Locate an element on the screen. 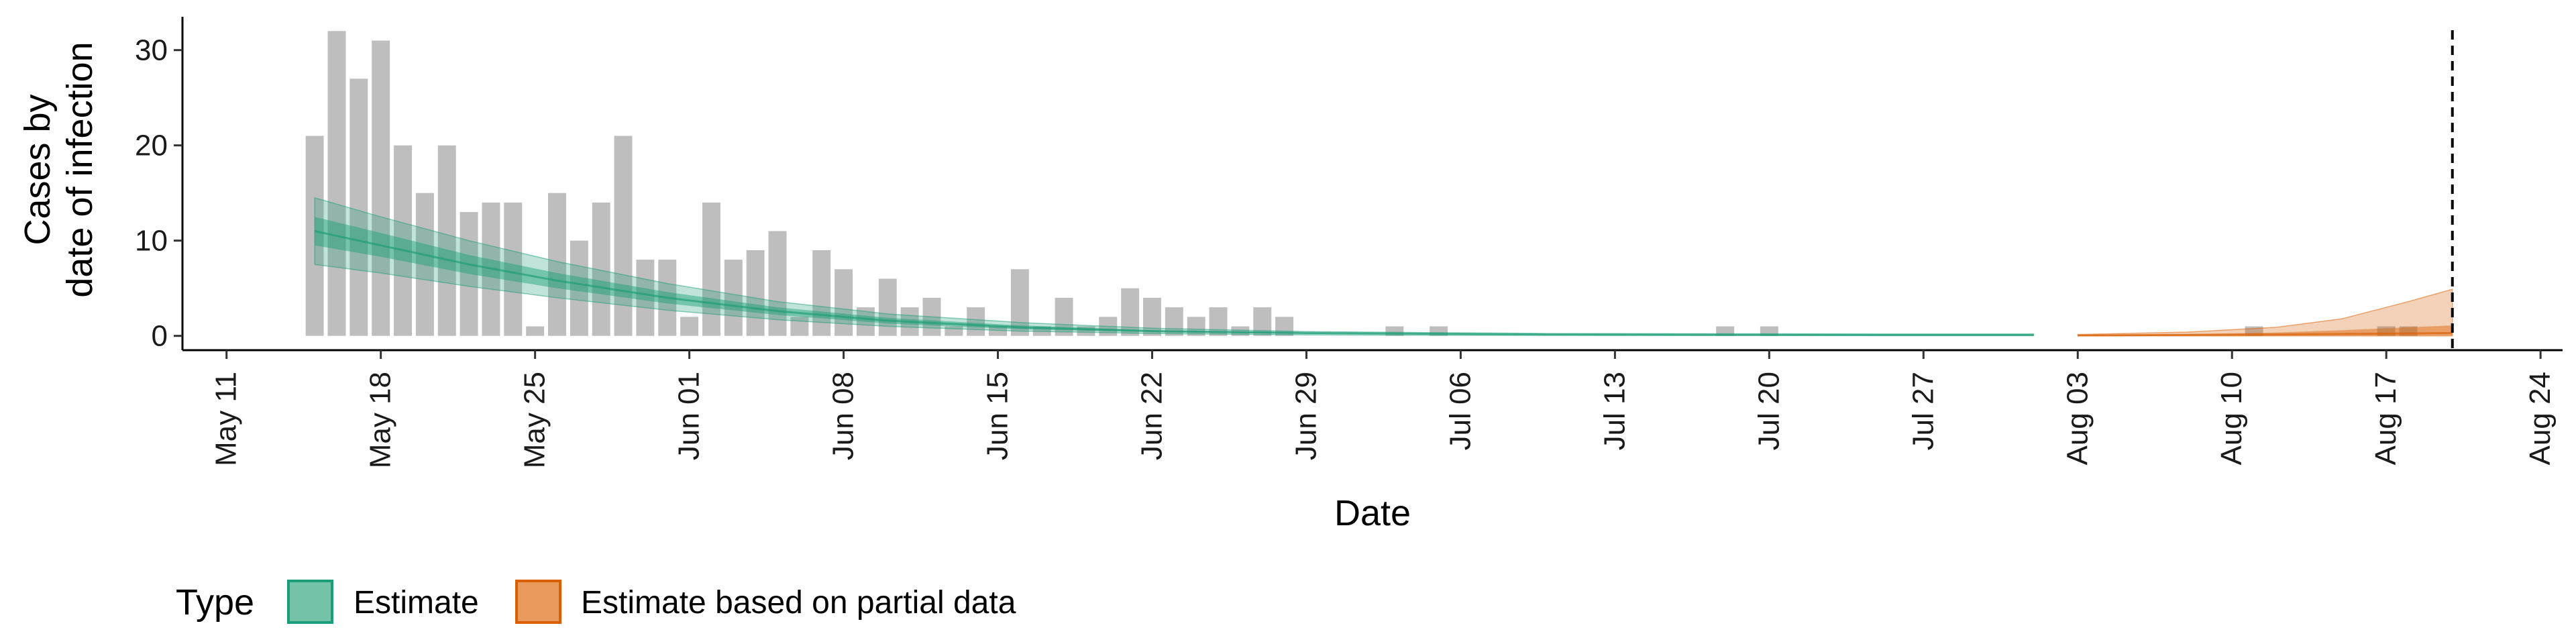 The image size is (2576, 644). x-tick-label: Aug 03 is located at coordinates (2077, 418).